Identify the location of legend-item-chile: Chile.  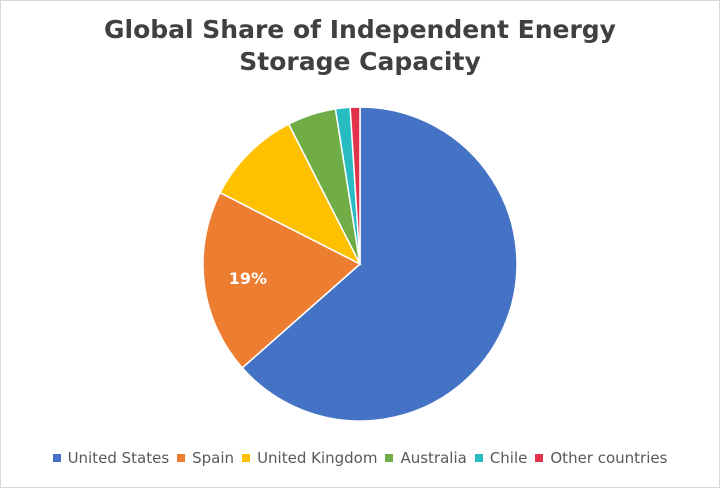
(501, 458).